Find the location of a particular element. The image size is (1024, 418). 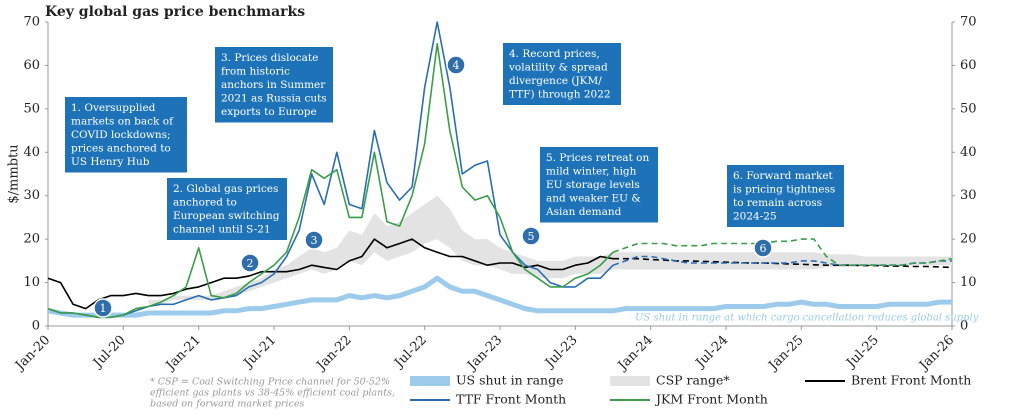

annotation-text: volatility & spread is located at coordinates (558, 68).